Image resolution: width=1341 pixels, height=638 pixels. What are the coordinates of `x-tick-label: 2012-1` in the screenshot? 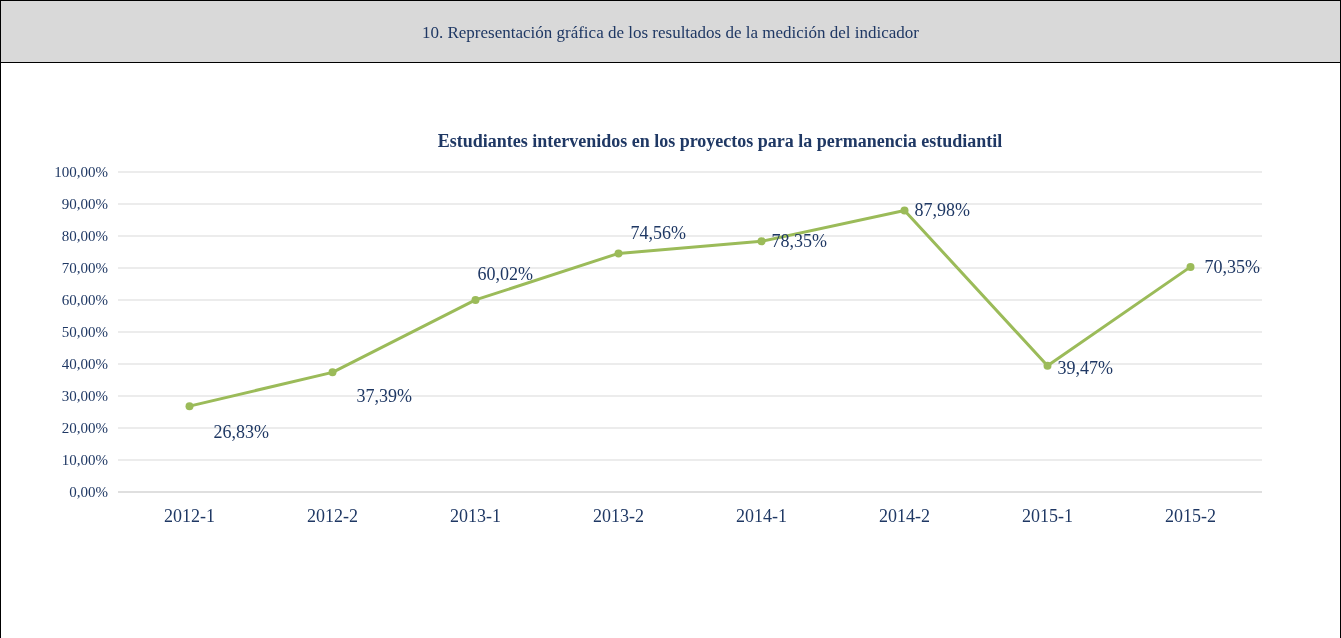 It's located at (189, 516).